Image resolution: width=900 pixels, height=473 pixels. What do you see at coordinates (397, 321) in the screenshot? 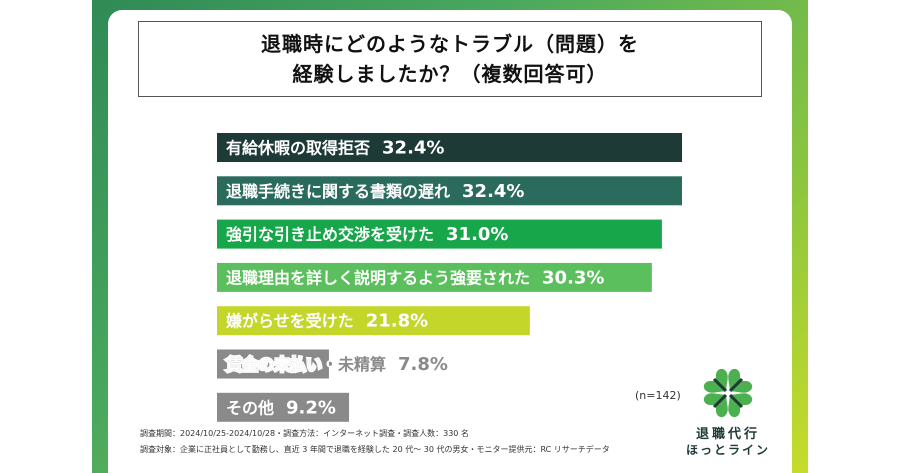
I see `bar-value-label-5: 21.8%` at bounding box center [397, 321].